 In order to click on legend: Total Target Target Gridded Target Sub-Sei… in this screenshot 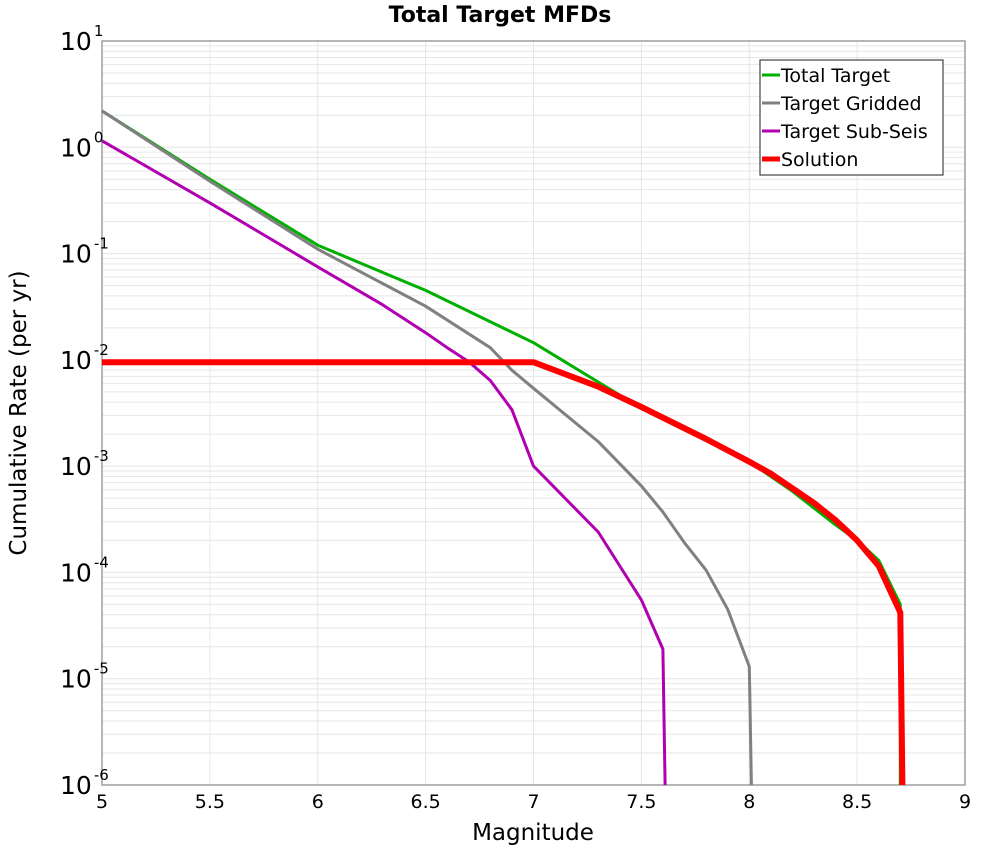, I will do `click(851, 117)`.